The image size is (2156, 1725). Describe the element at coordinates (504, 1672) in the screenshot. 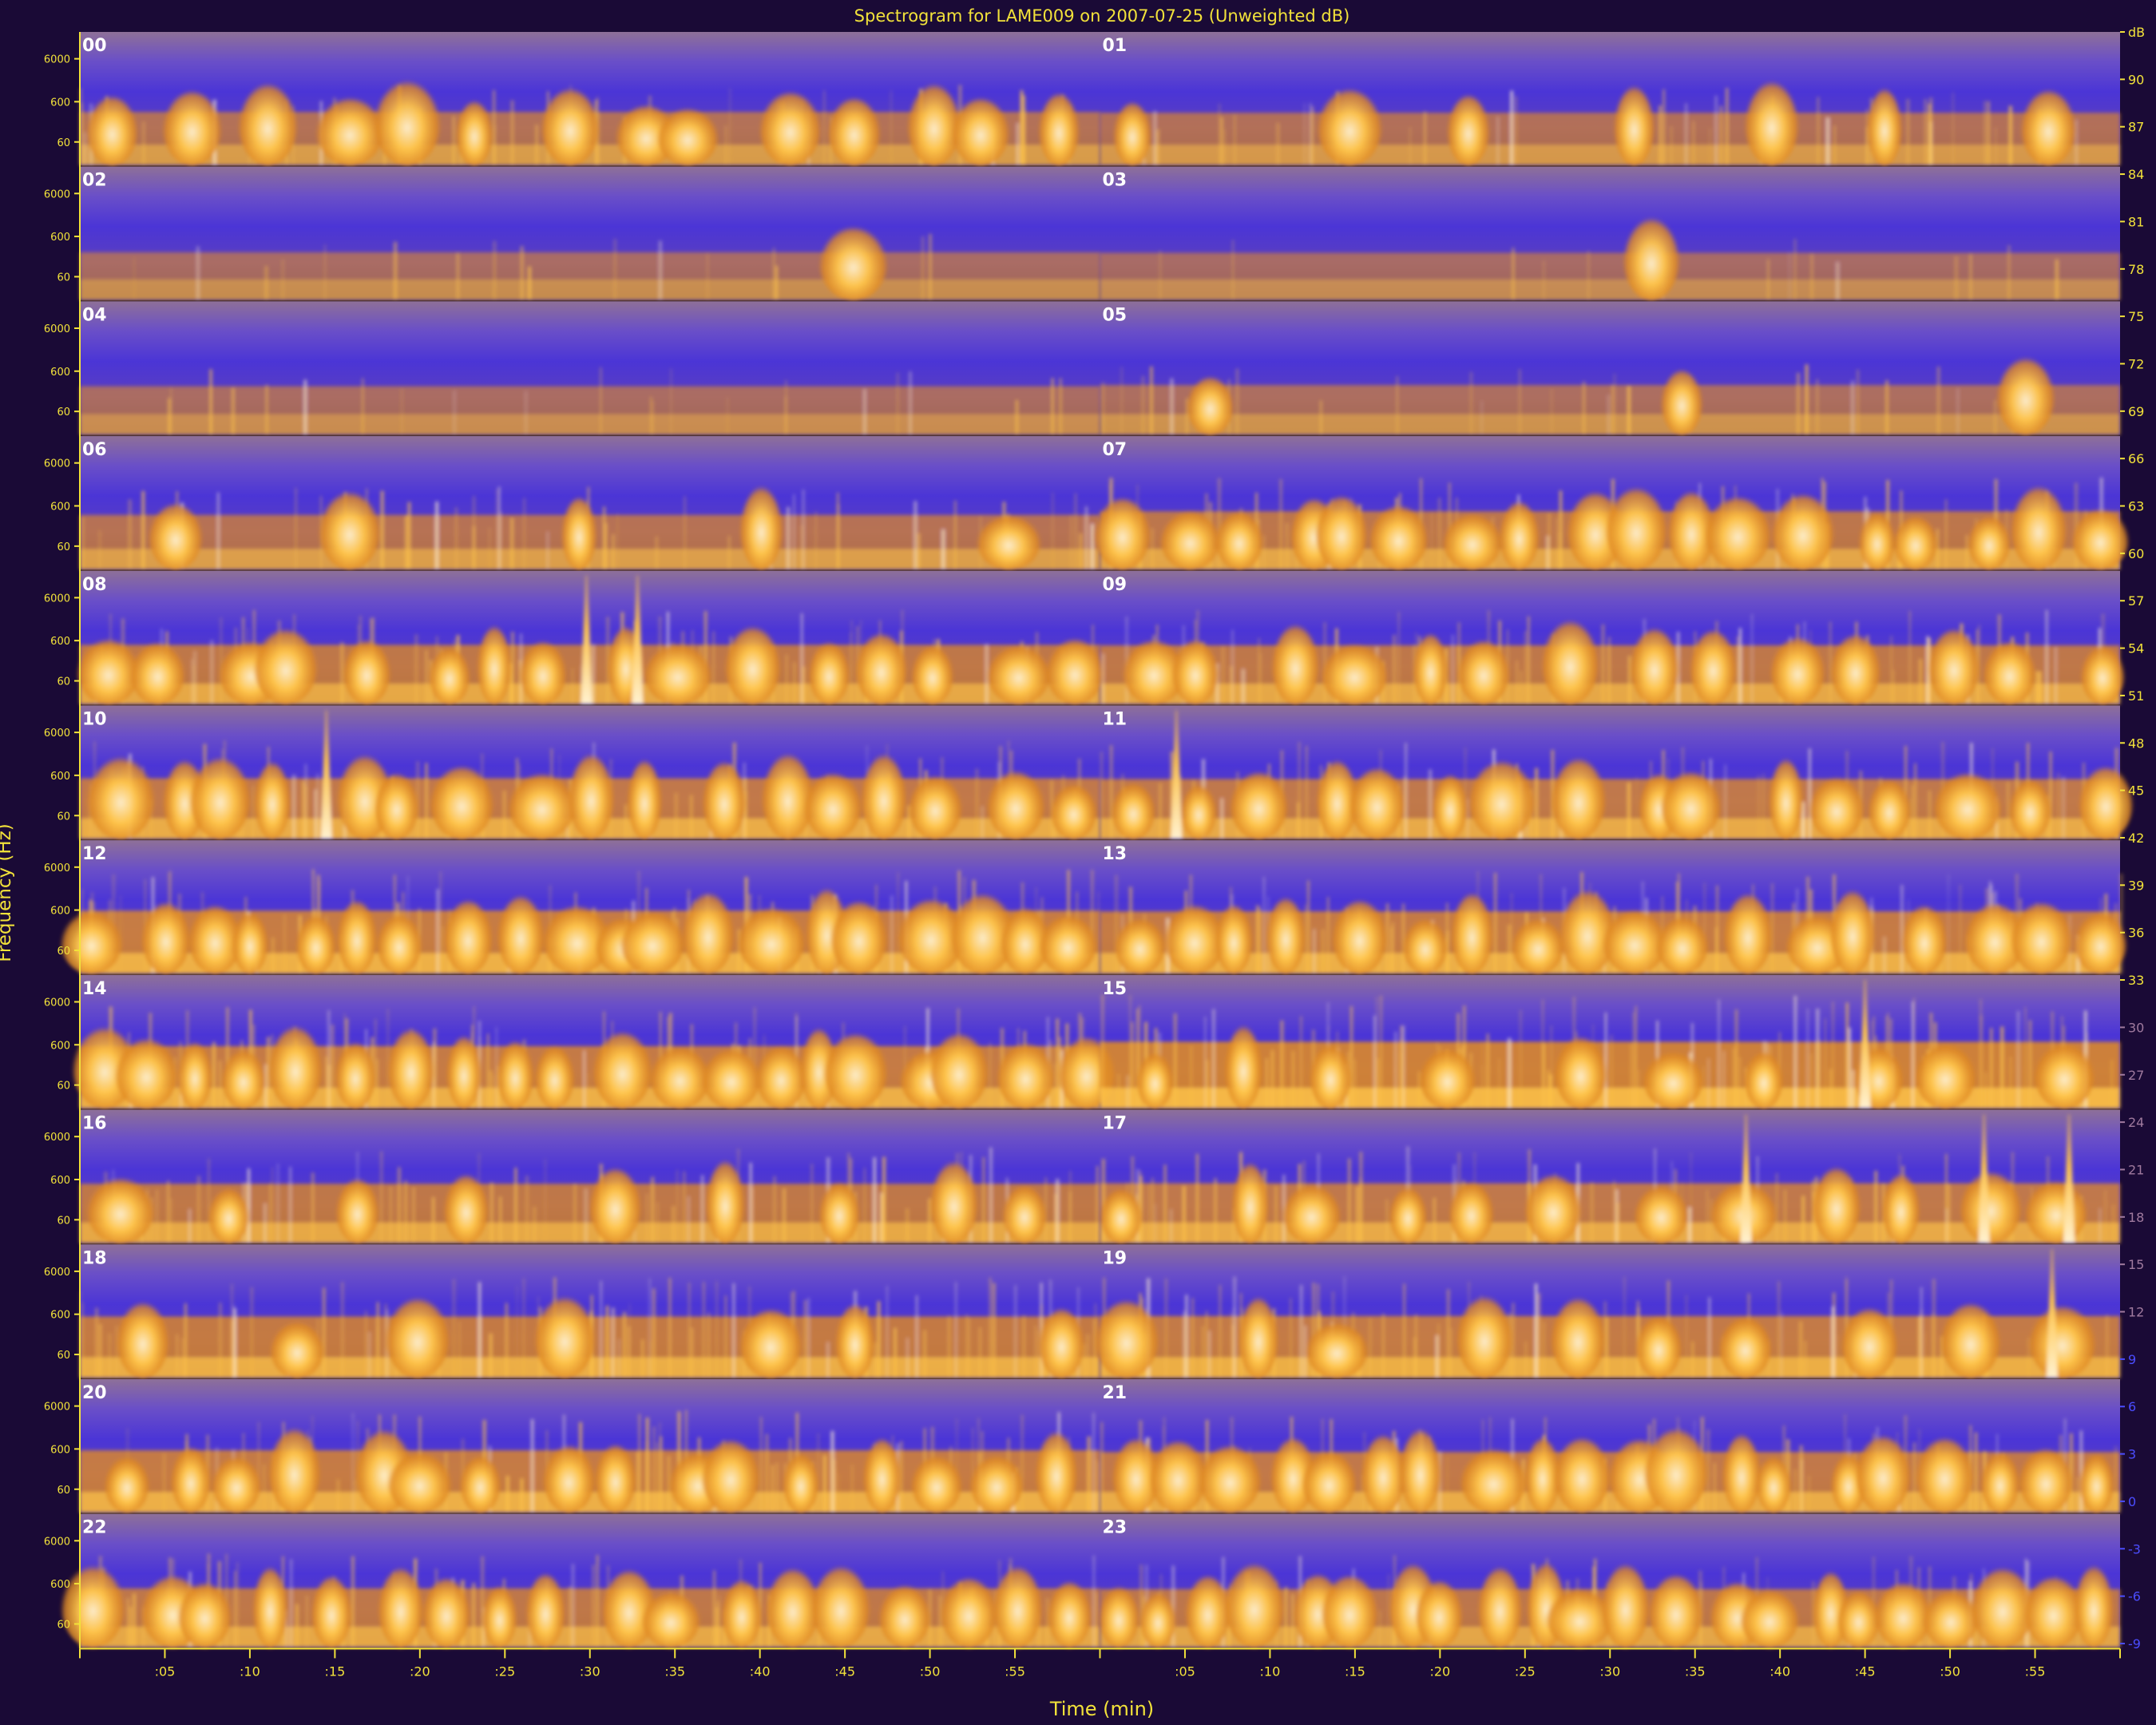

I see `x-tick-label: :25` at that location.